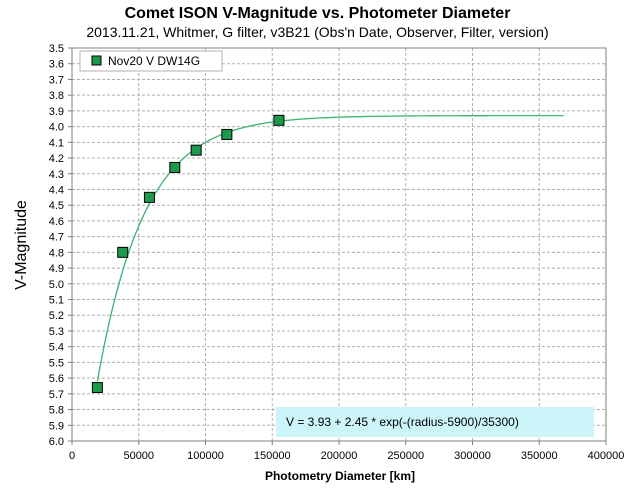  What do you see at coordinates (405, 456) in the screenshot?
I see `x-tick-label: 250000` at bounding box center [405, 456].